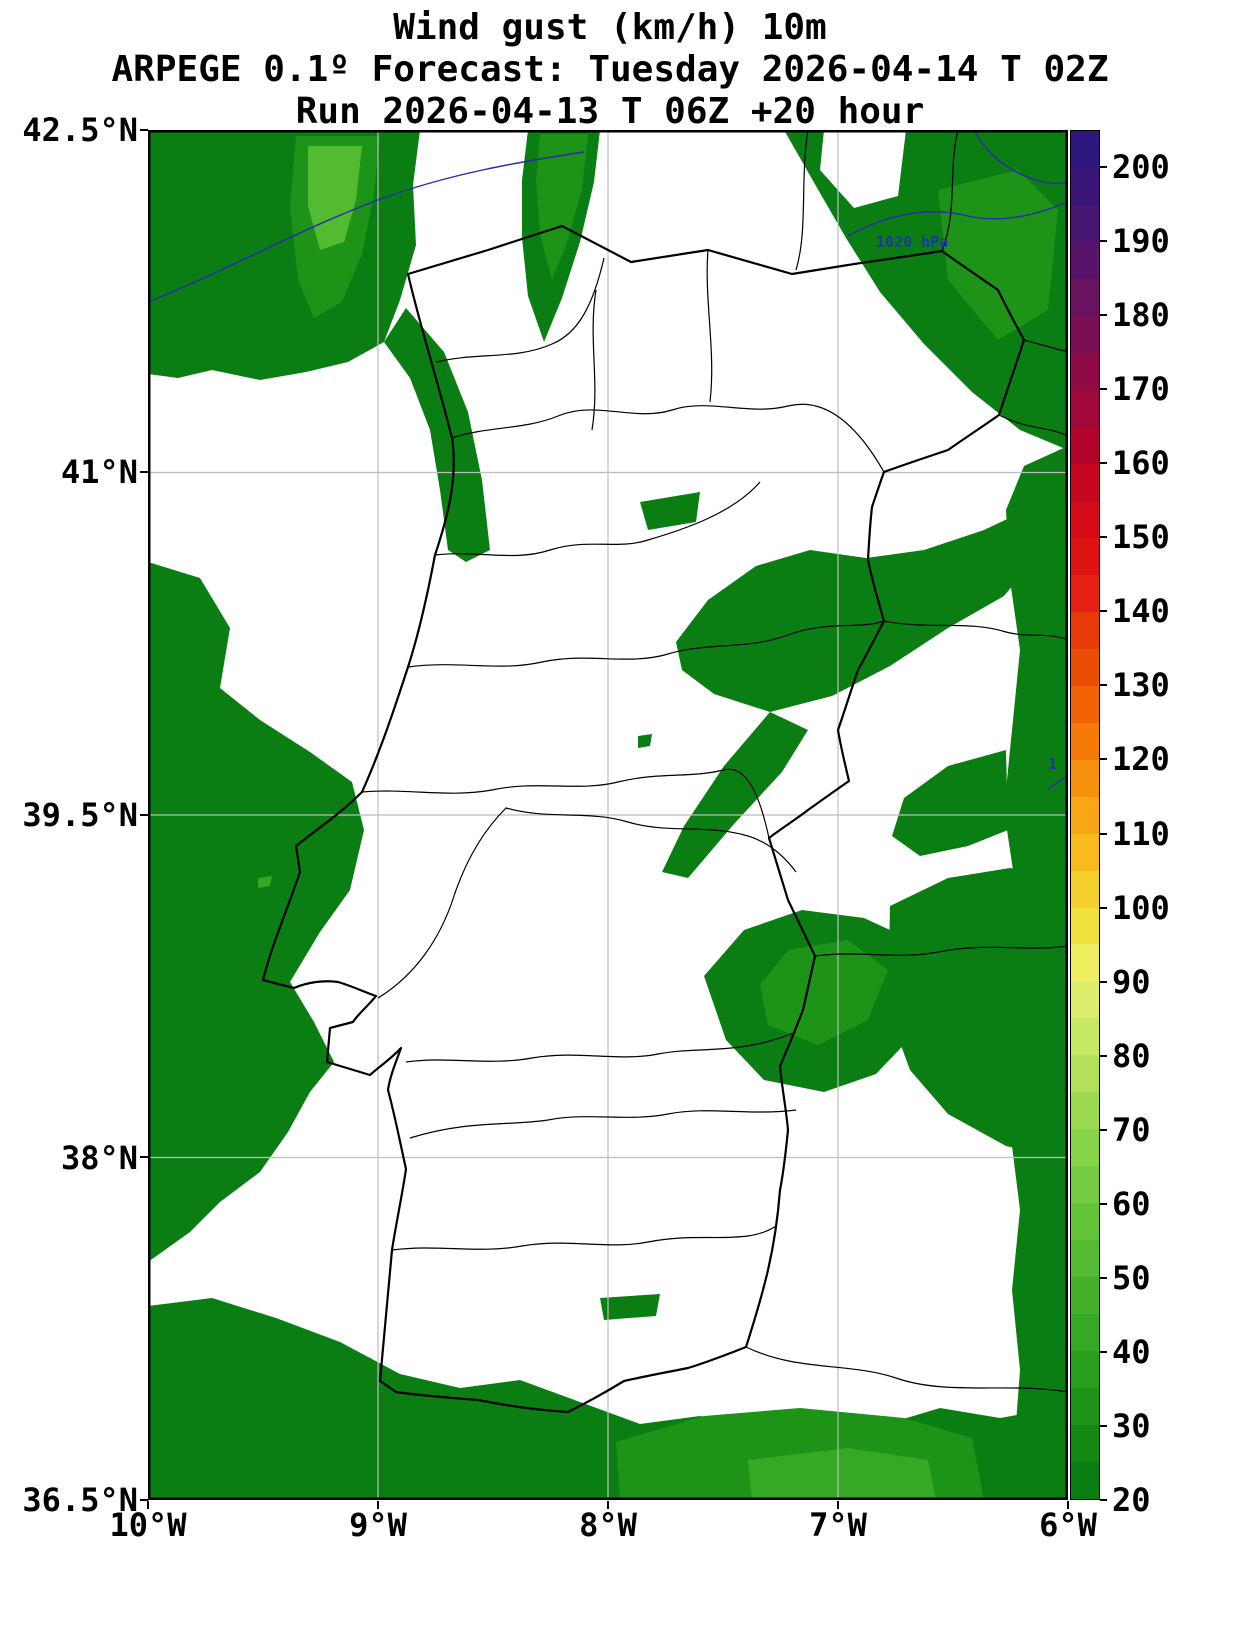 This screenshot has height=1646, width=1259. I want to click on colorbar, so click(1085, 815).